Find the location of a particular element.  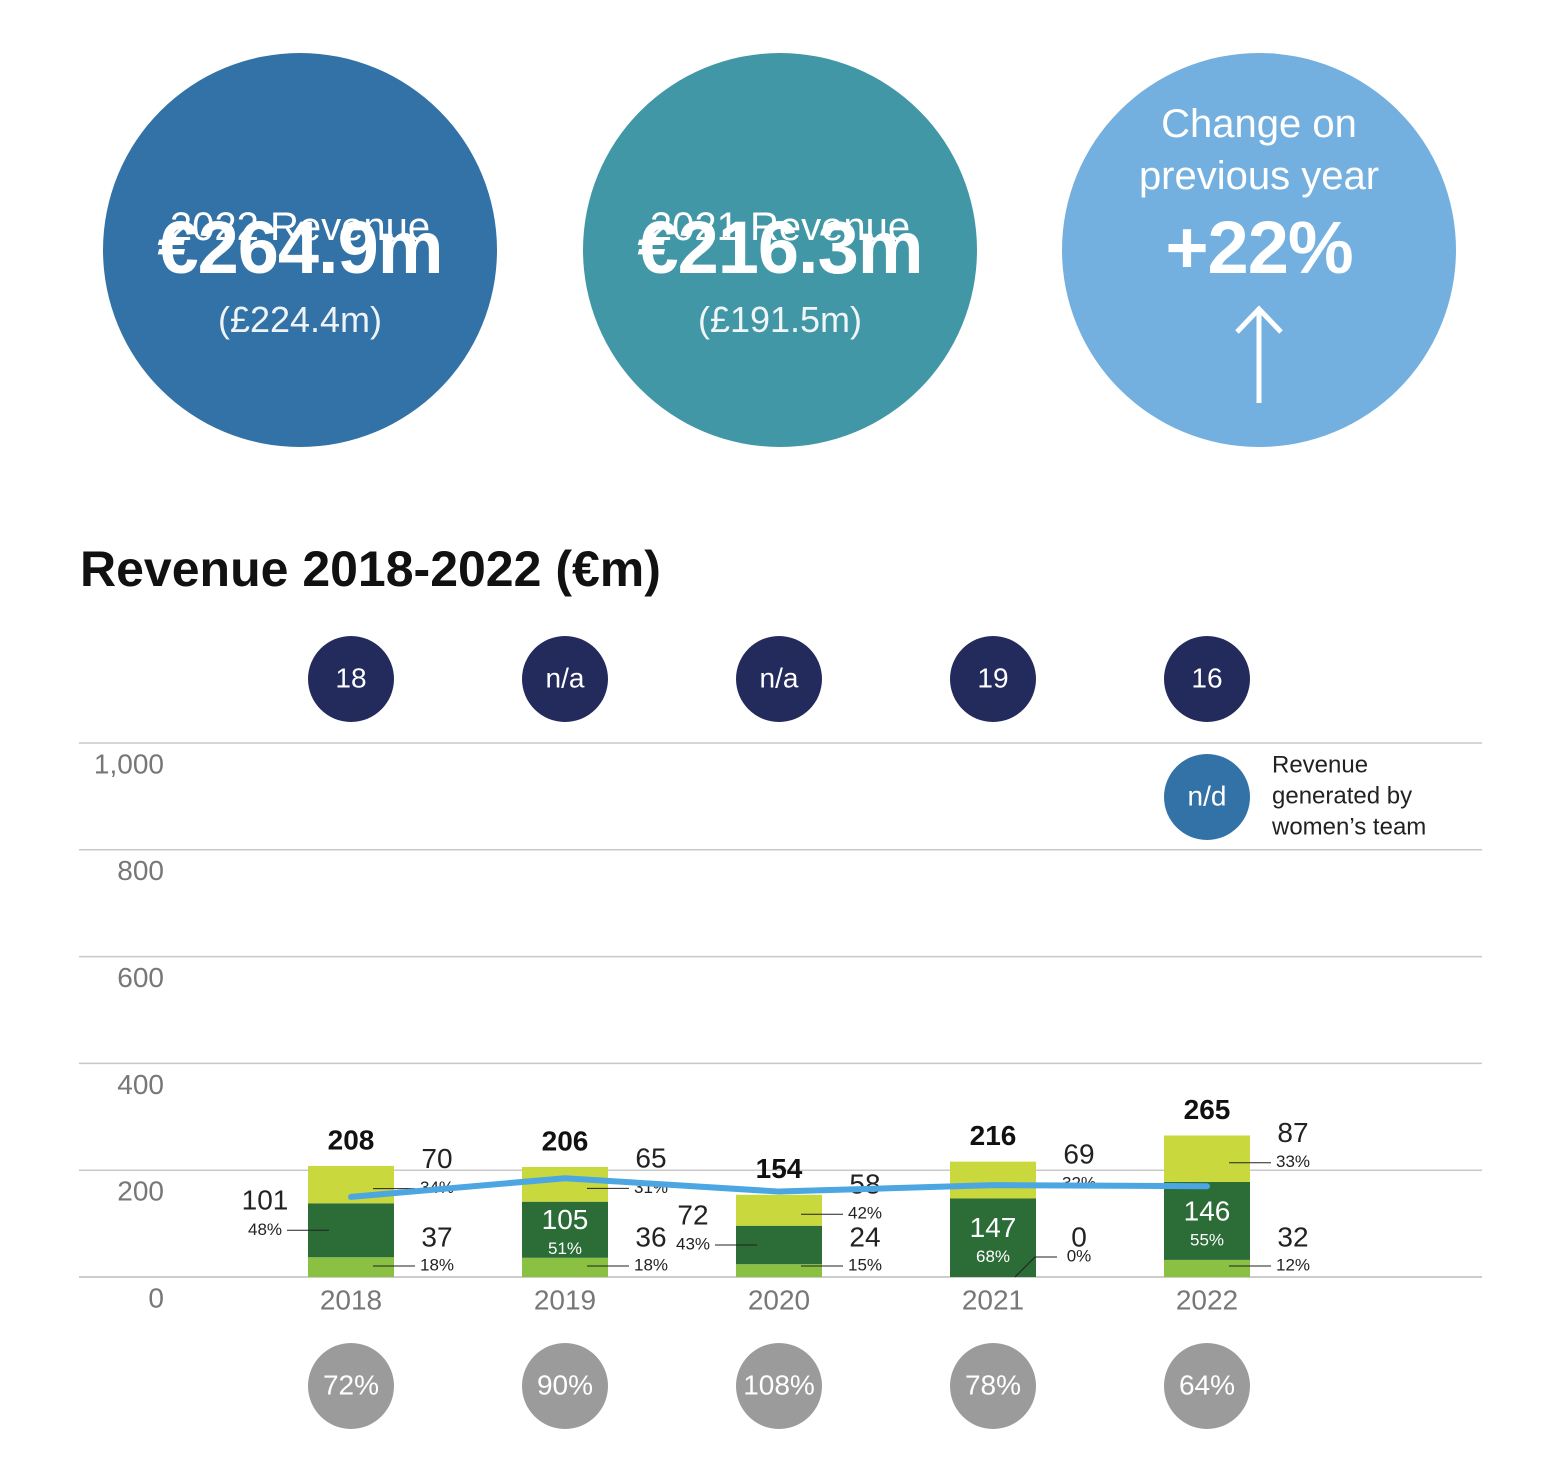

up-arrow-icon is located at coordinates (1259, 354).